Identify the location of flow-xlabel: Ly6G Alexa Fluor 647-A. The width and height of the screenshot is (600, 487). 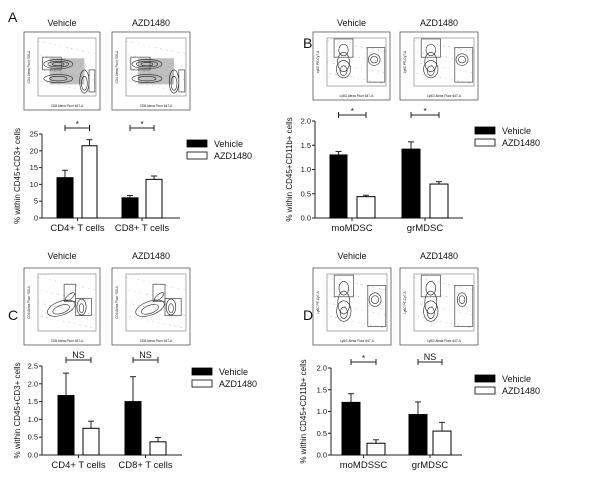
(444, 341).